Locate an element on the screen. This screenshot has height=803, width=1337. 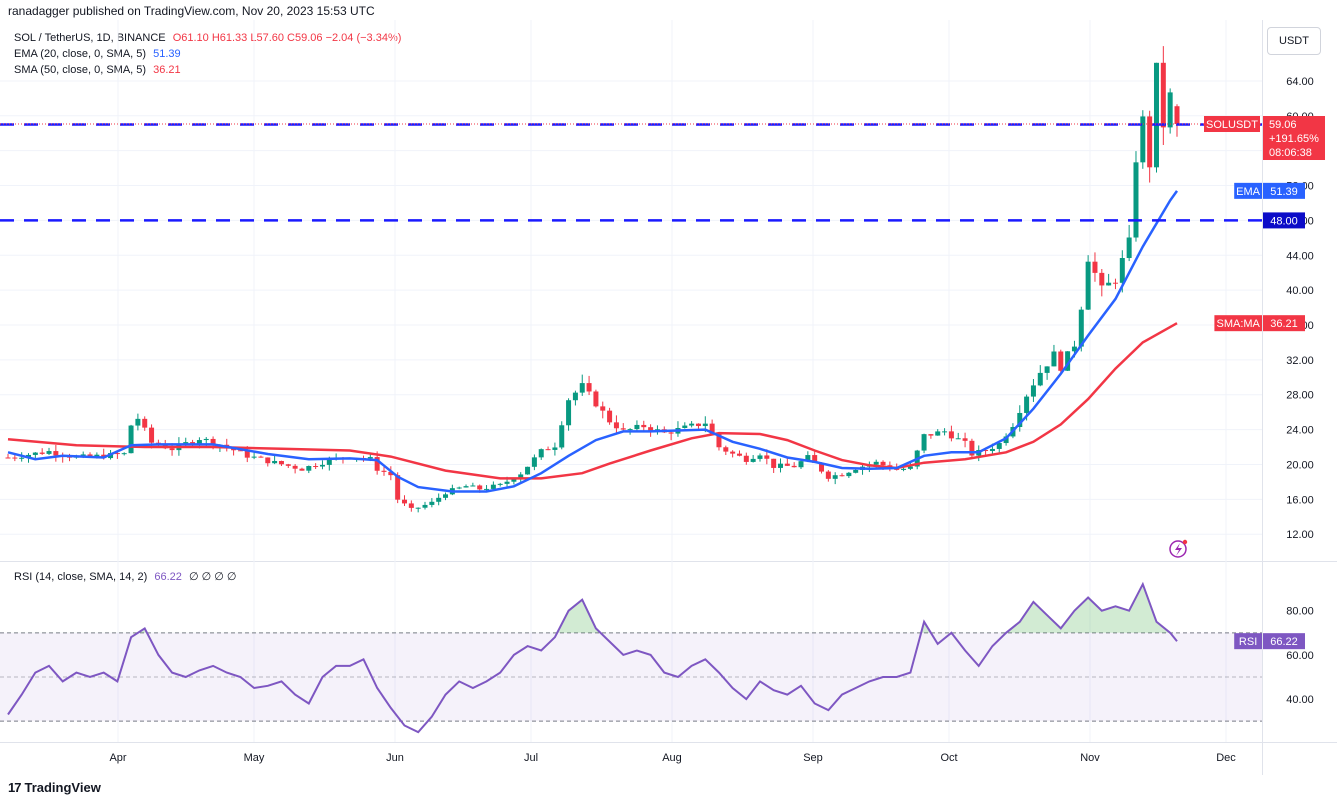
tradingview-logo: 17 TradingView is located at coordinates (54, 787).